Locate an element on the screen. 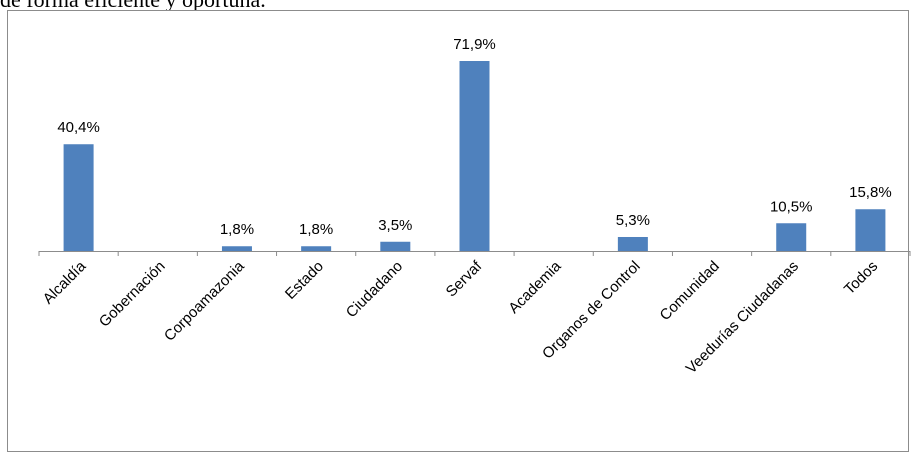 This screenshot has width=911, height=452. data-label: 10,5% is located at coordinates (791, 206).